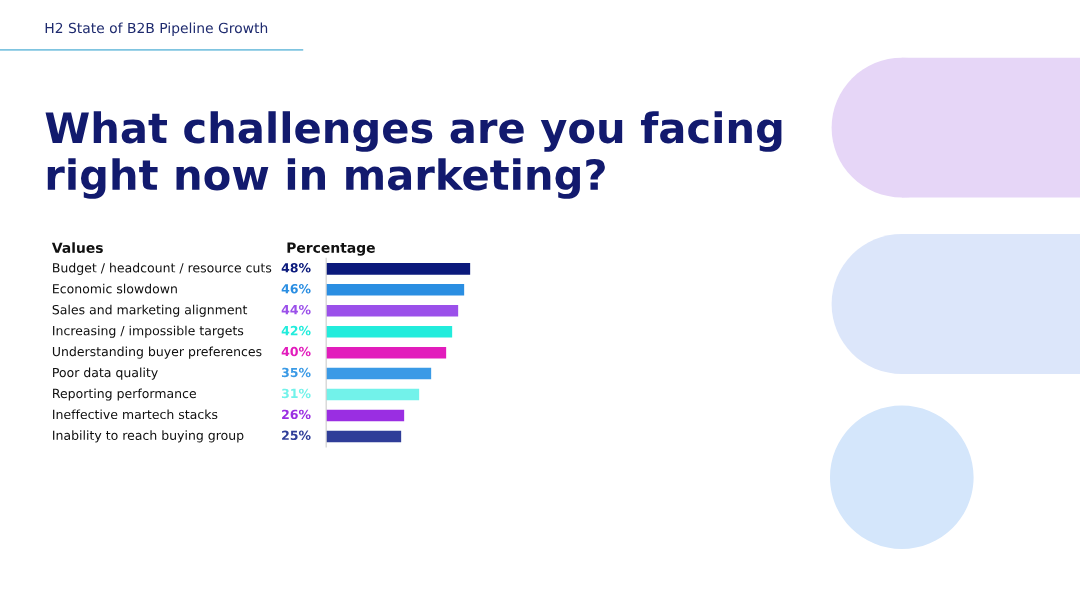 Image resolution: width=1080 pixels, height=608 pixels. I want to click on data-label: 40%, so click(296, 351).